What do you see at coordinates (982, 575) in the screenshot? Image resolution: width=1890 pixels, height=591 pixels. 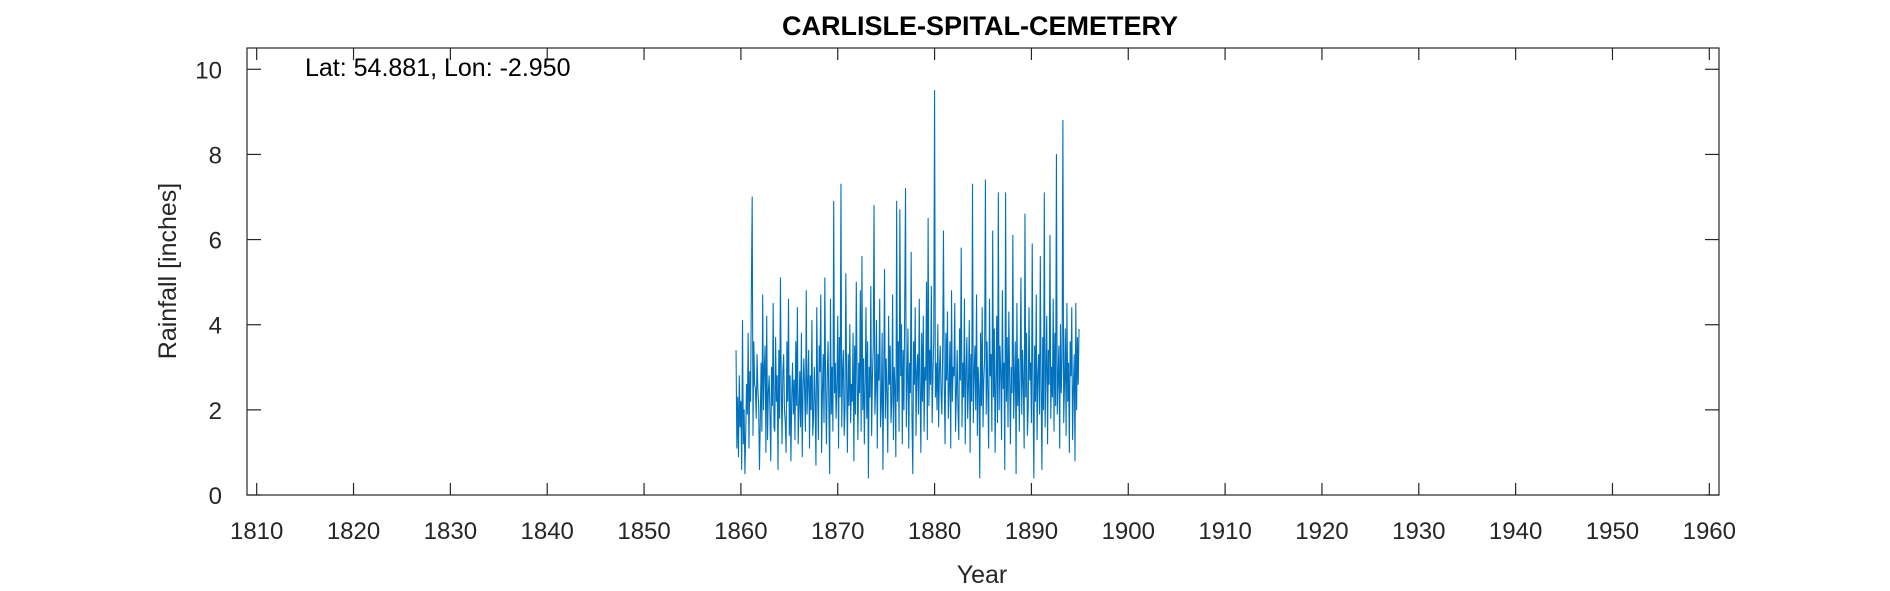 I see `x-axis-label: Year` at bounding box center [982, 575].